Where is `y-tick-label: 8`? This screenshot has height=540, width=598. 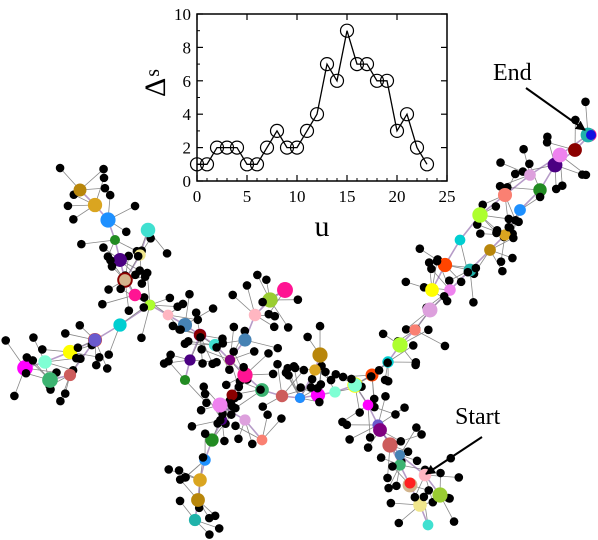 y-tick-label: 8 is located at coordinates (187, 47).